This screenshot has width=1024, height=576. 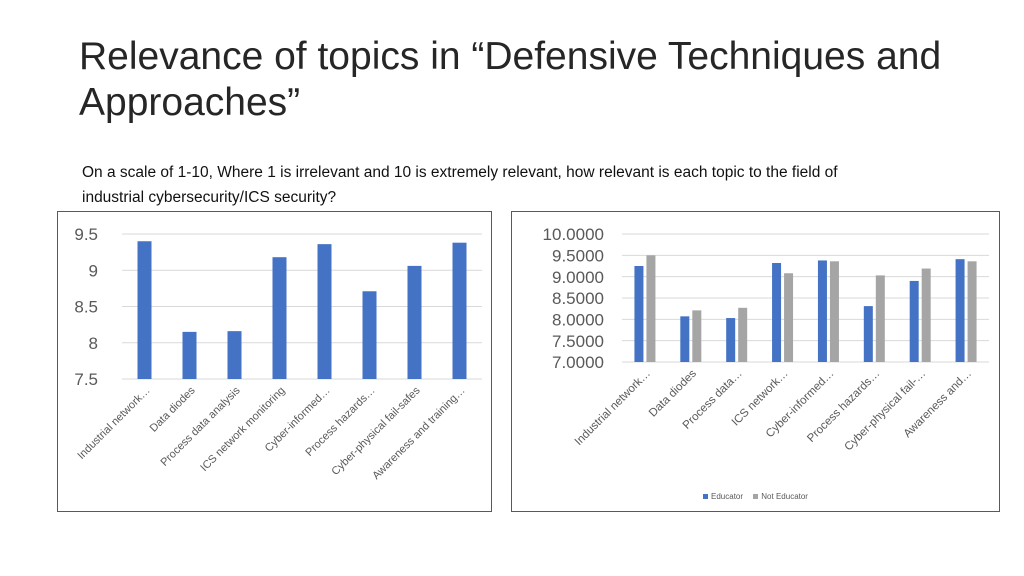 What do you see at coordinates (706, 496) in the screenshot?
I see `legend-swatch-educator` at bounding box center [706, 496].